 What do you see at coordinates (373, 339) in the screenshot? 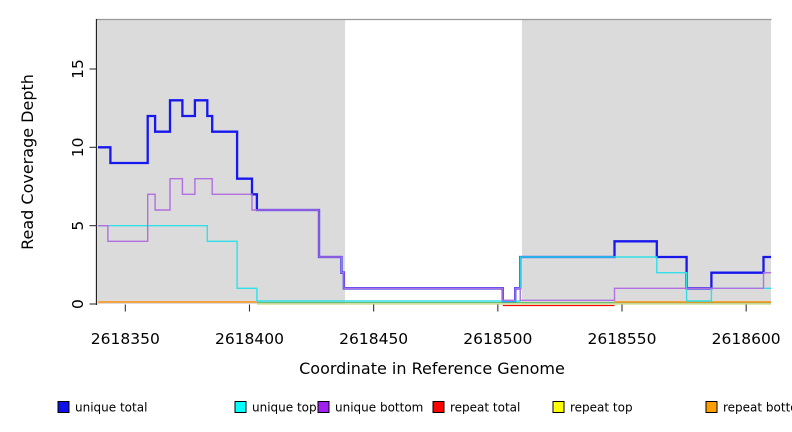
I see `x-tick-label: 2618450` at bounding box center [373, 339].